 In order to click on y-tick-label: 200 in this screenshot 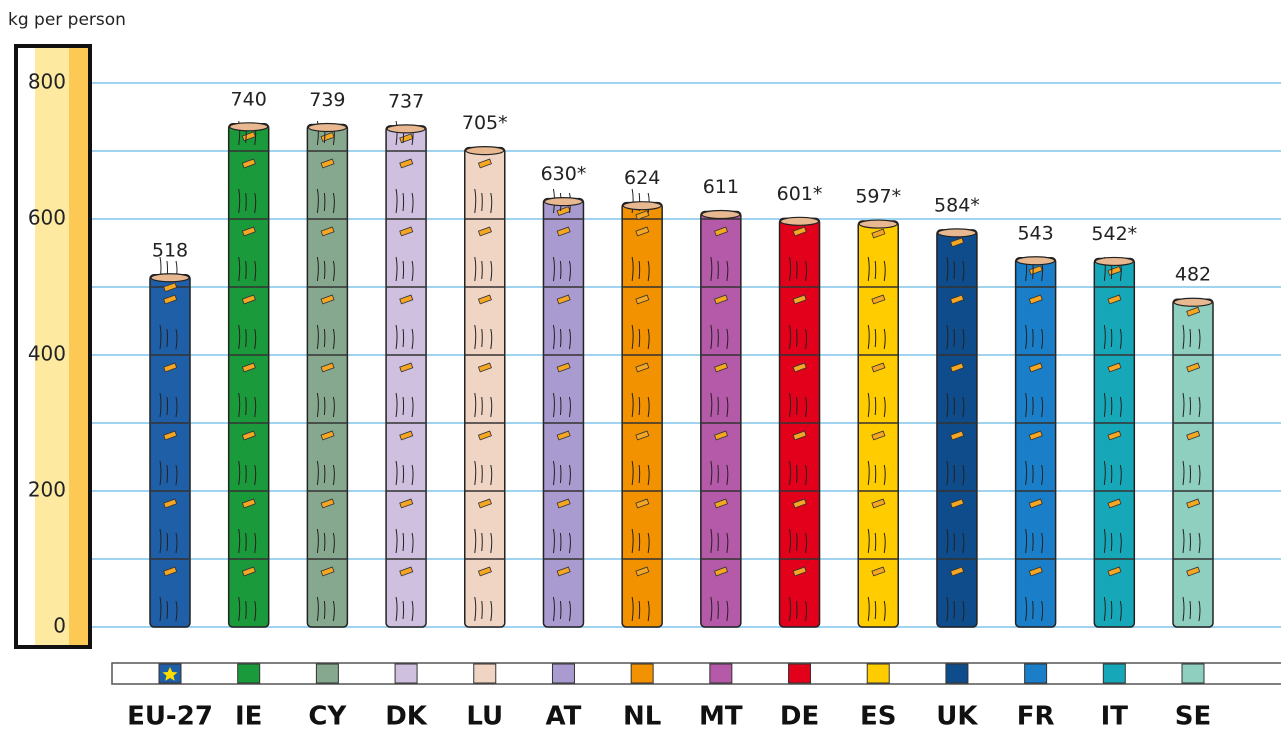, I will do `click(47, 490)`.